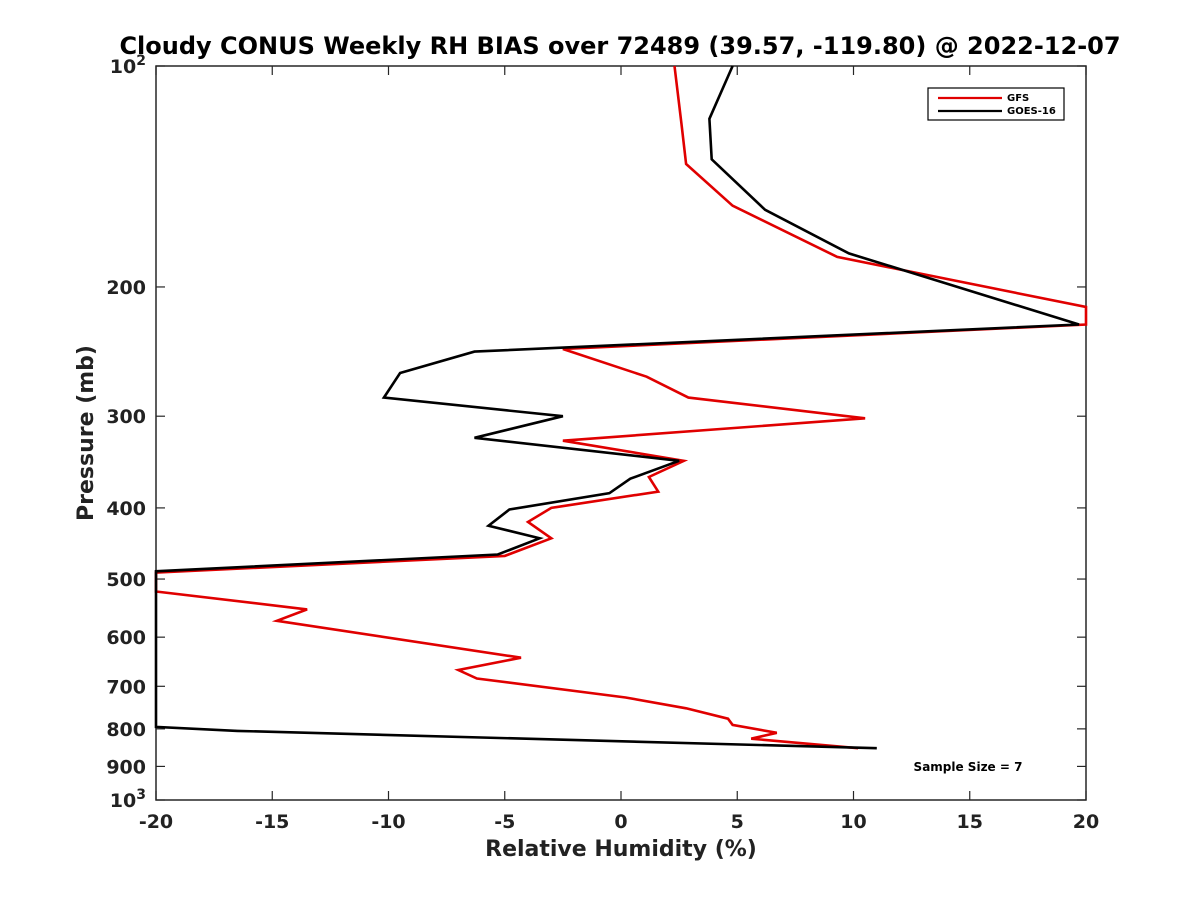 The width and height of the screenshot is (1200, 900). I want to click on x-tick-label: -10, so click(388, 822).